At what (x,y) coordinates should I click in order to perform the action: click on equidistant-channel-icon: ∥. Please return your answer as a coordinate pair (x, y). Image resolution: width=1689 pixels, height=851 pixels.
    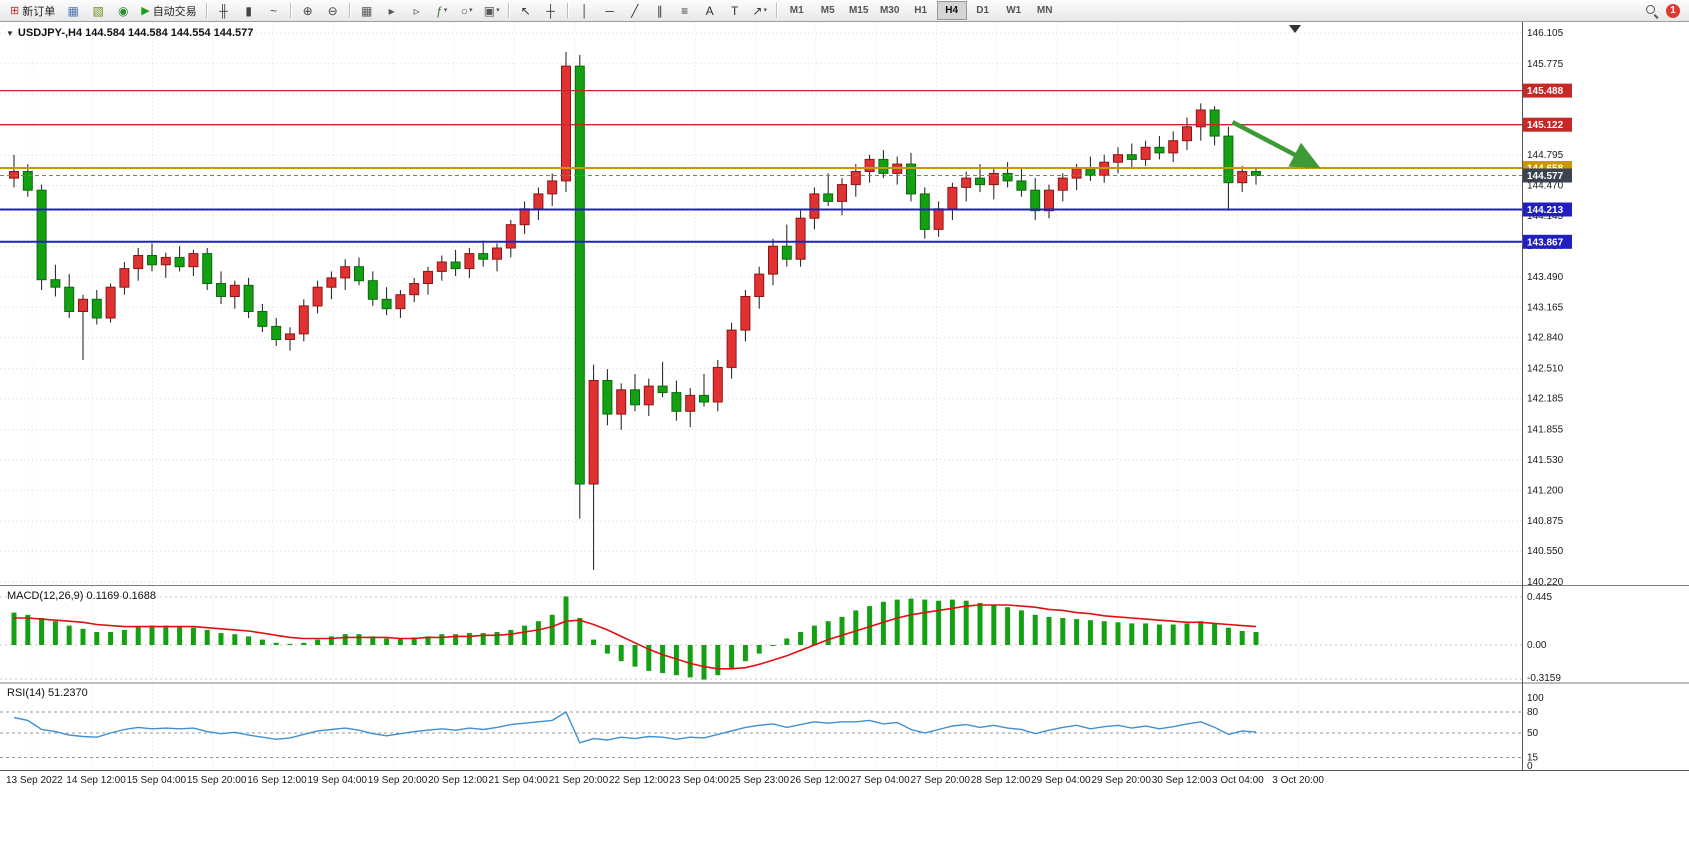
    Looking at the image, I should click on (659, 10).